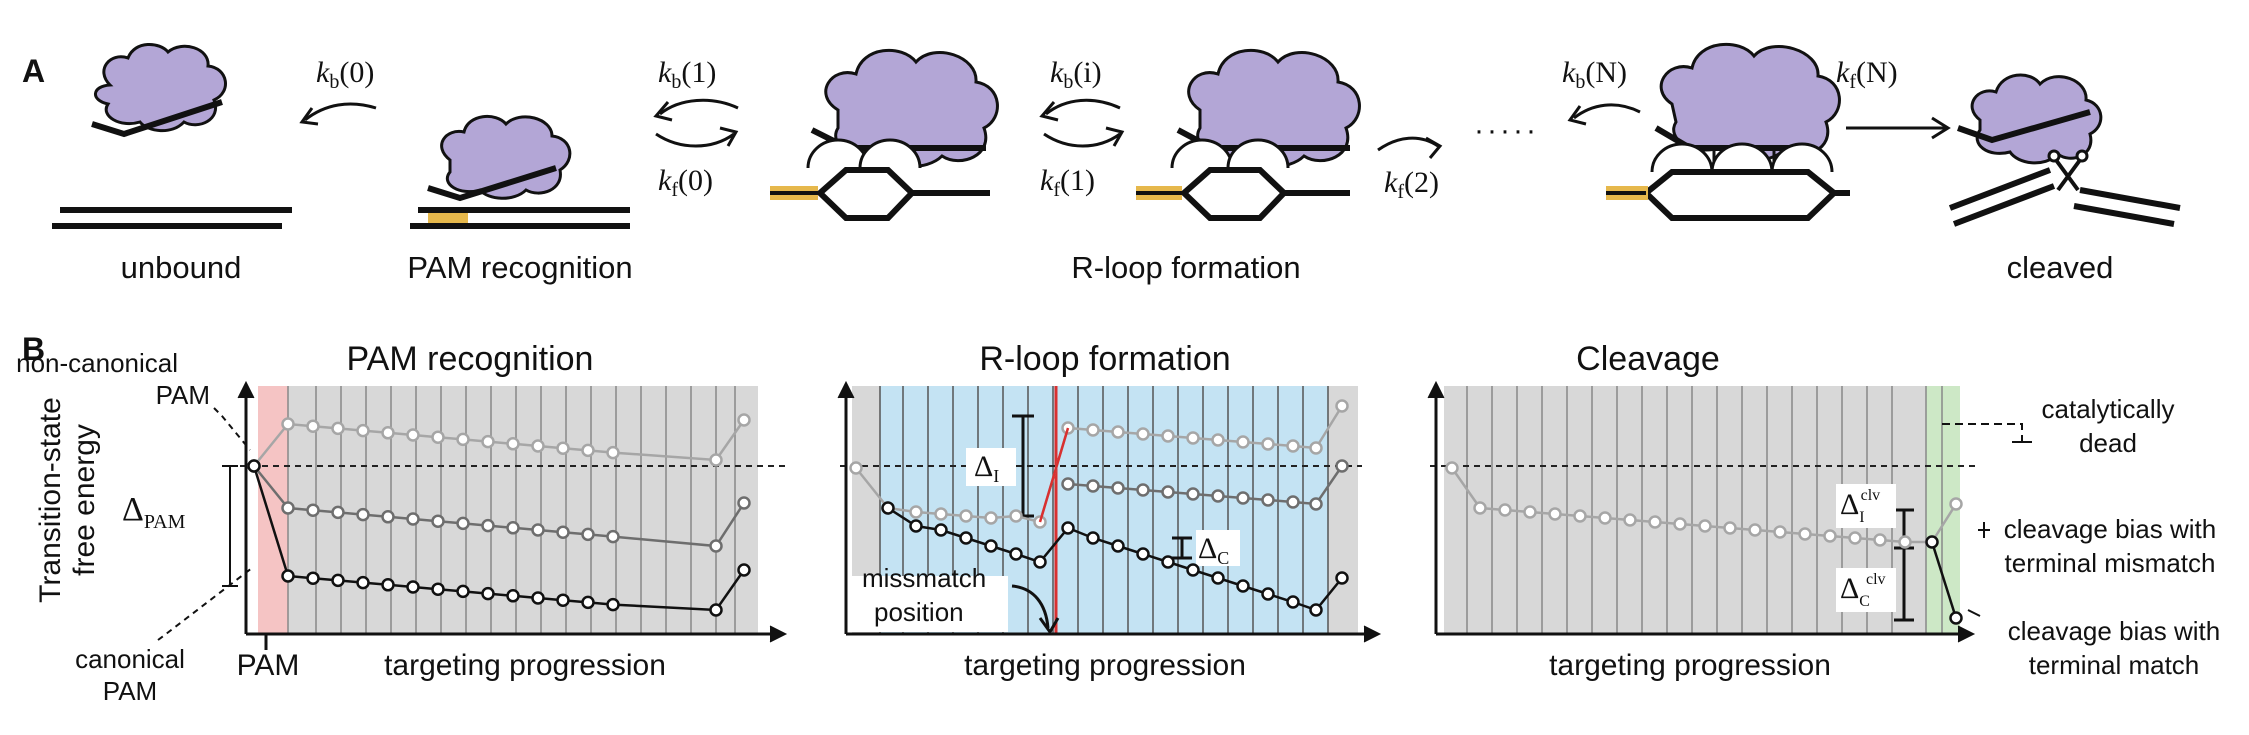  I want to click on plot-rloop-formation, so click(1109, 511).